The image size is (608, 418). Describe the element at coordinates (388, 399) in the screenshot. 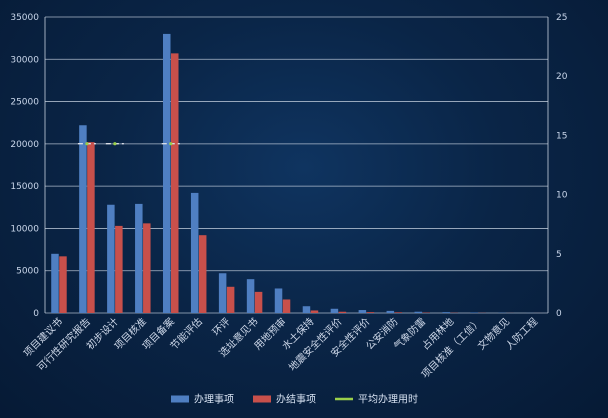

I see `legend-label: 平均办理用时` at that location.